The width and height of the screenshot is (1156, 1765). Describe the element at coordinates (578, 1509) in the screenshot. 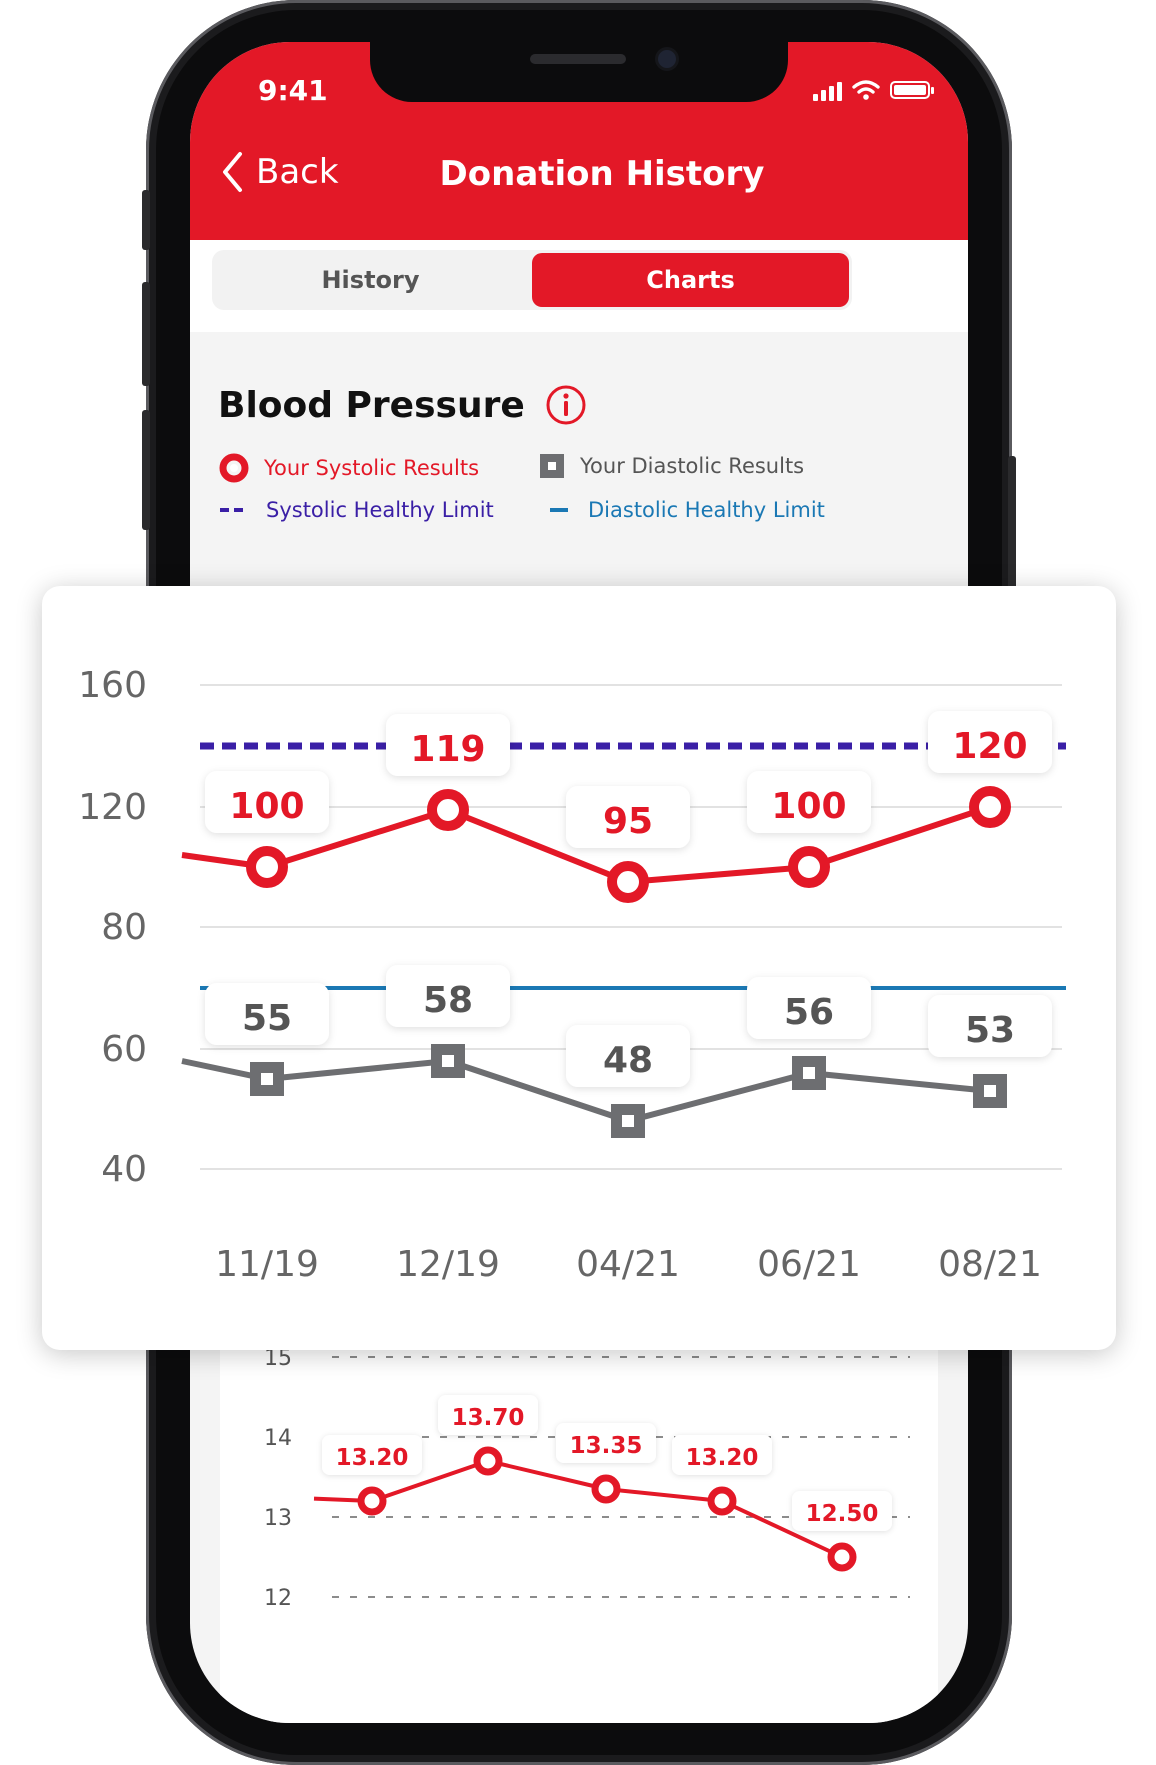

I see `hemoglobin-line` at that location.